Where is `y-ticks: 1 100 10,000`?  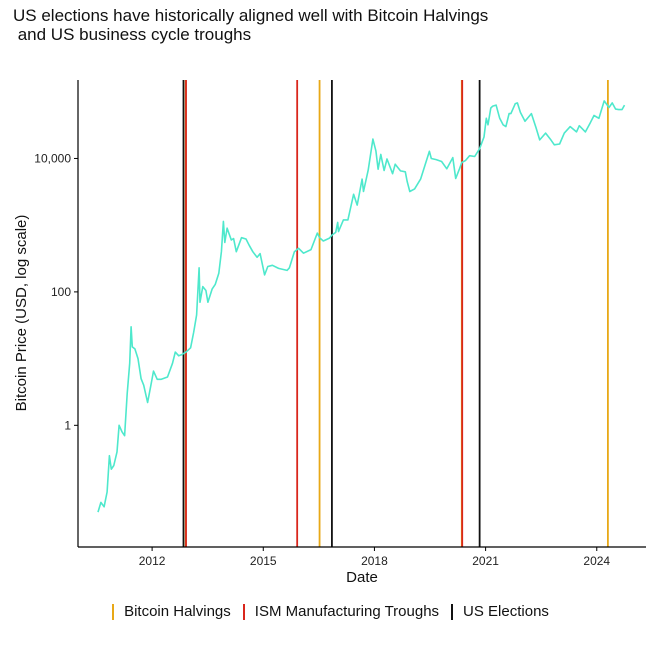 y-ticks: 1 100 10,000 is located at coordinates (56, 291).